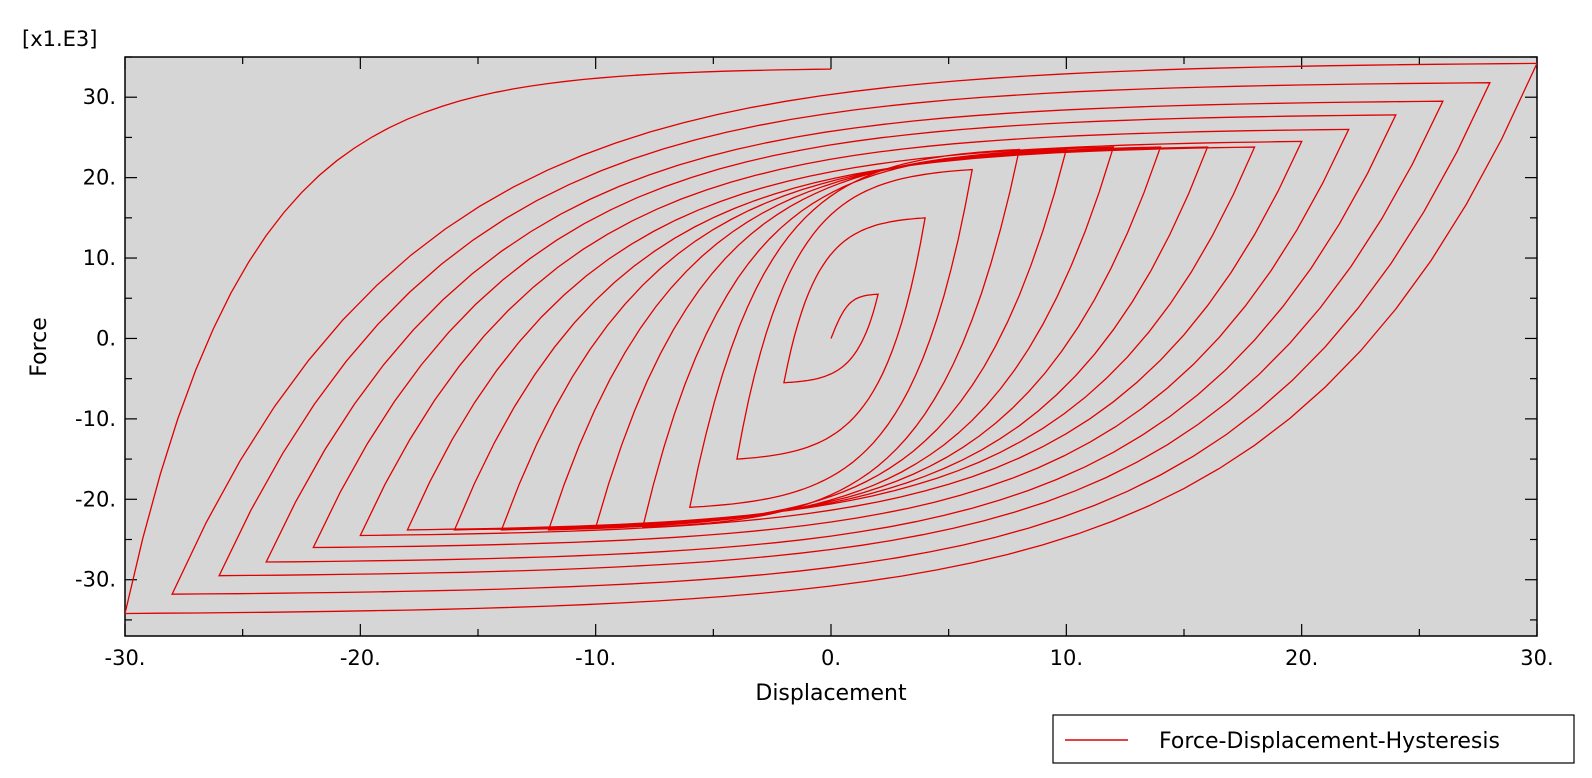 The width and height of the screenshot is (1592, 778). I want to click on x-tick-label: 0., so click(831, 658).